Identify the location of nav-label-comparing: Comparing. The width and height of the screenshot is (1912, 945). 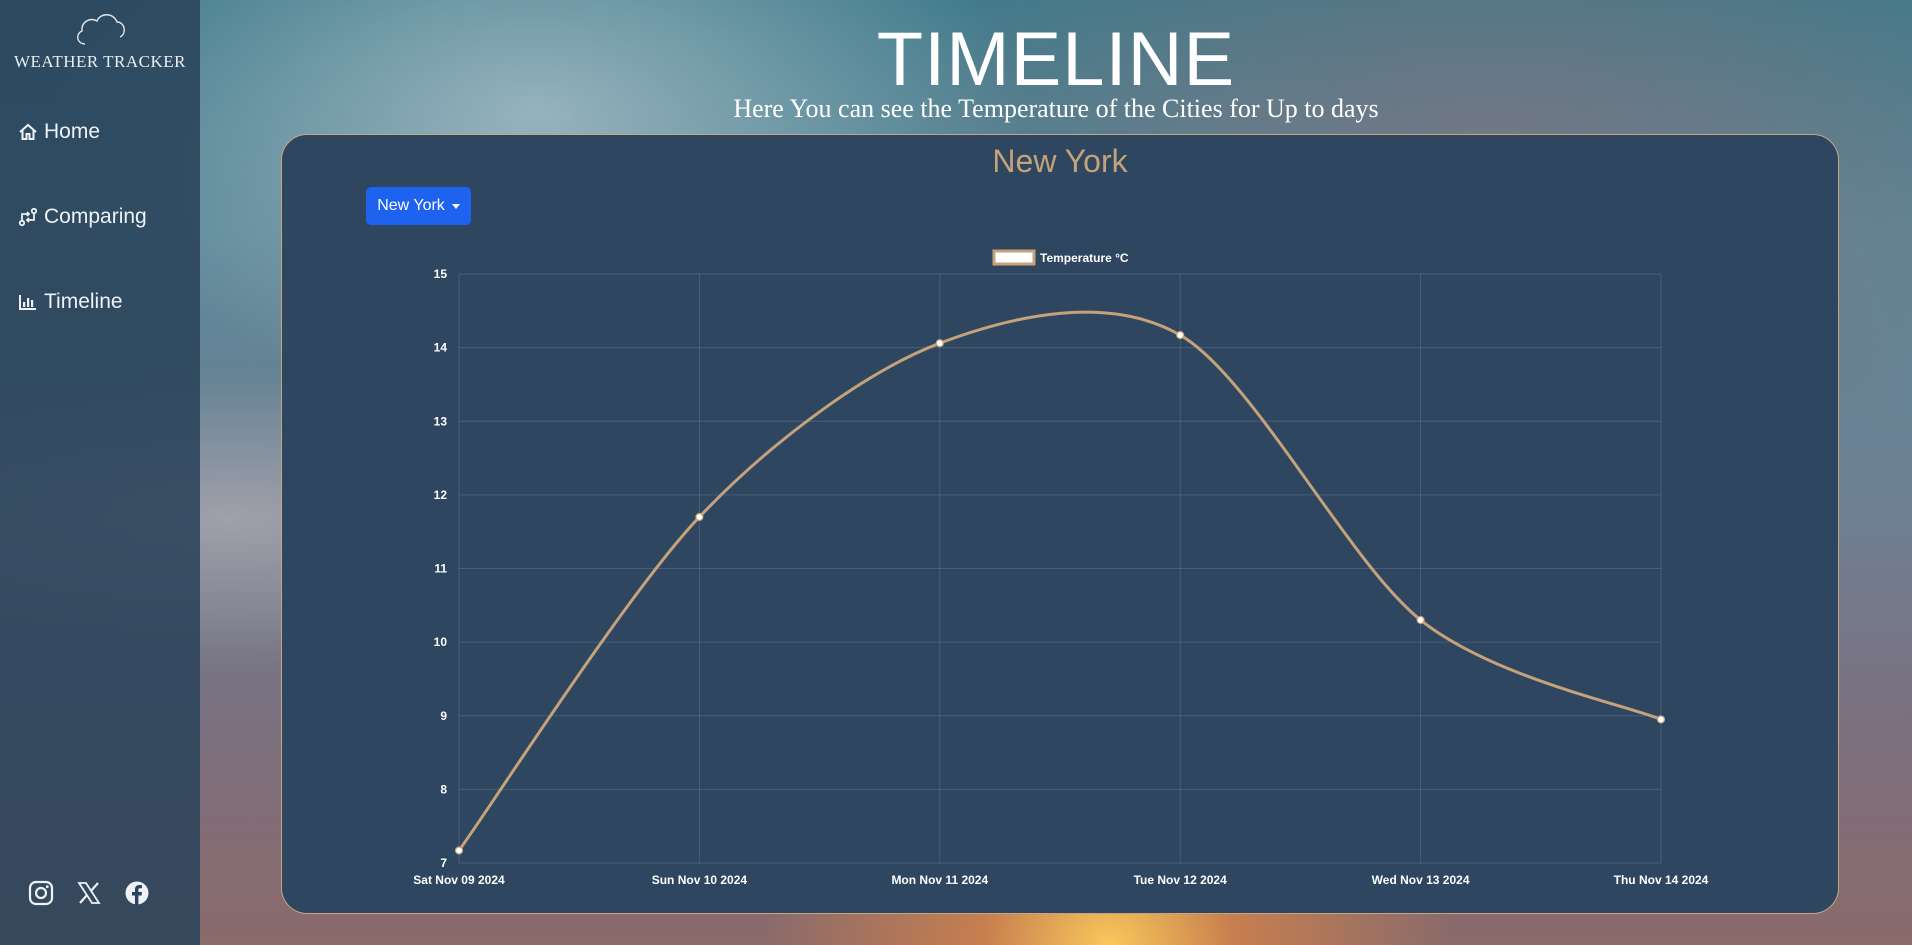
(95, 216).